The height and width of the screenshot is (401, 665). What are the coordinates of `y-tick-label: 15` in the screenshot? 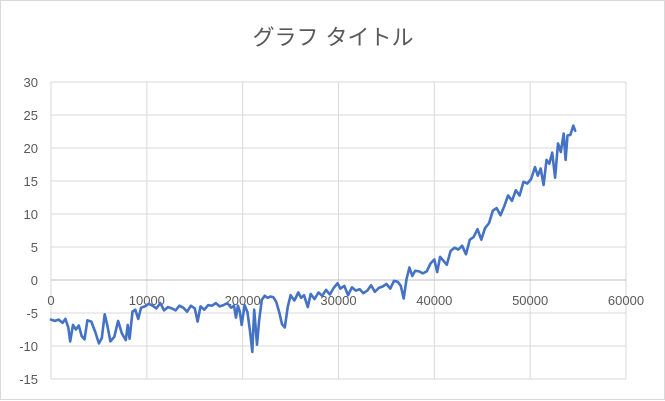 It's located at (31, 181).